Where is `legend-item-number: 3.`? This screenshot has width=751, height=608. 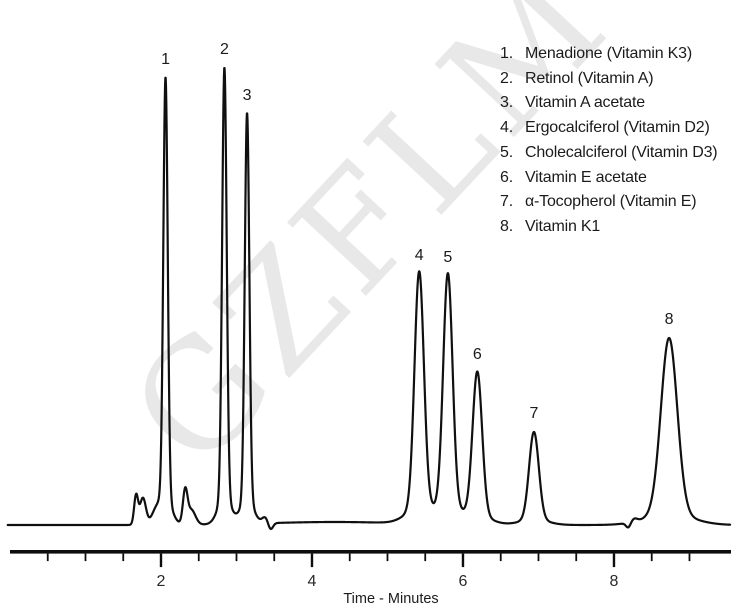 legend-item-number: 3. is located at coordinates (506, 103).